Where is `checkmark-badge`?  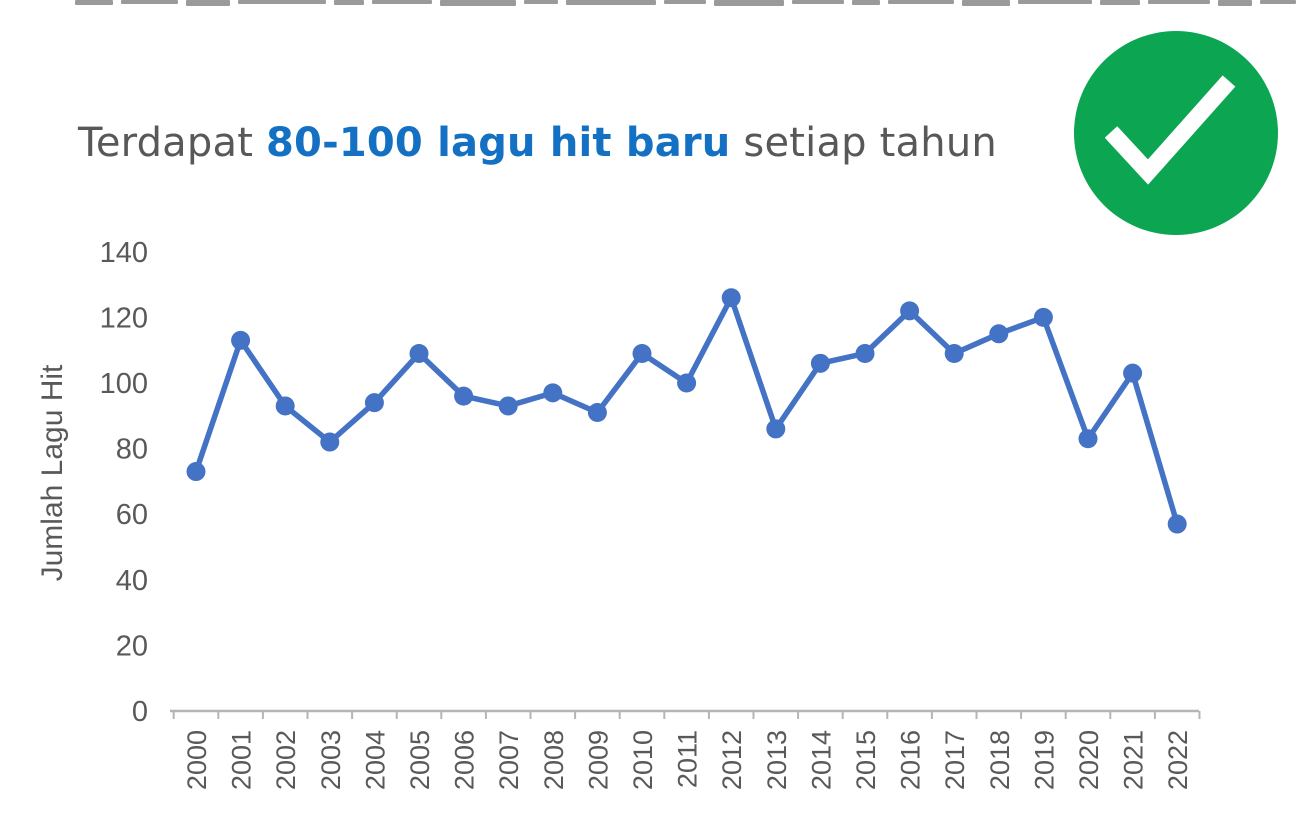
checkmark-badge is located at coordinates (1176, 133).